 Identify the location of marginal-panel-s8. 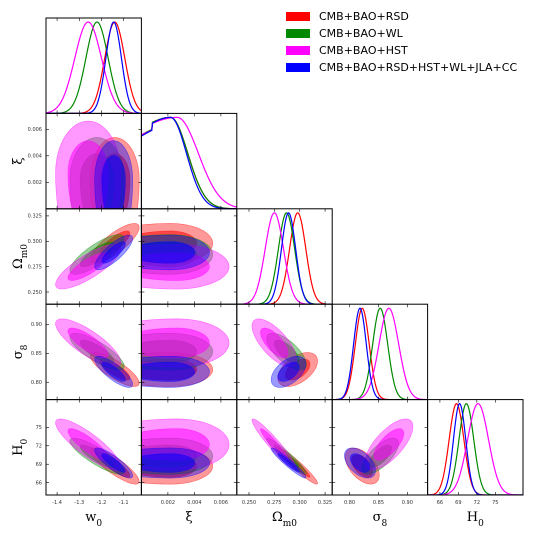
(380, 353).